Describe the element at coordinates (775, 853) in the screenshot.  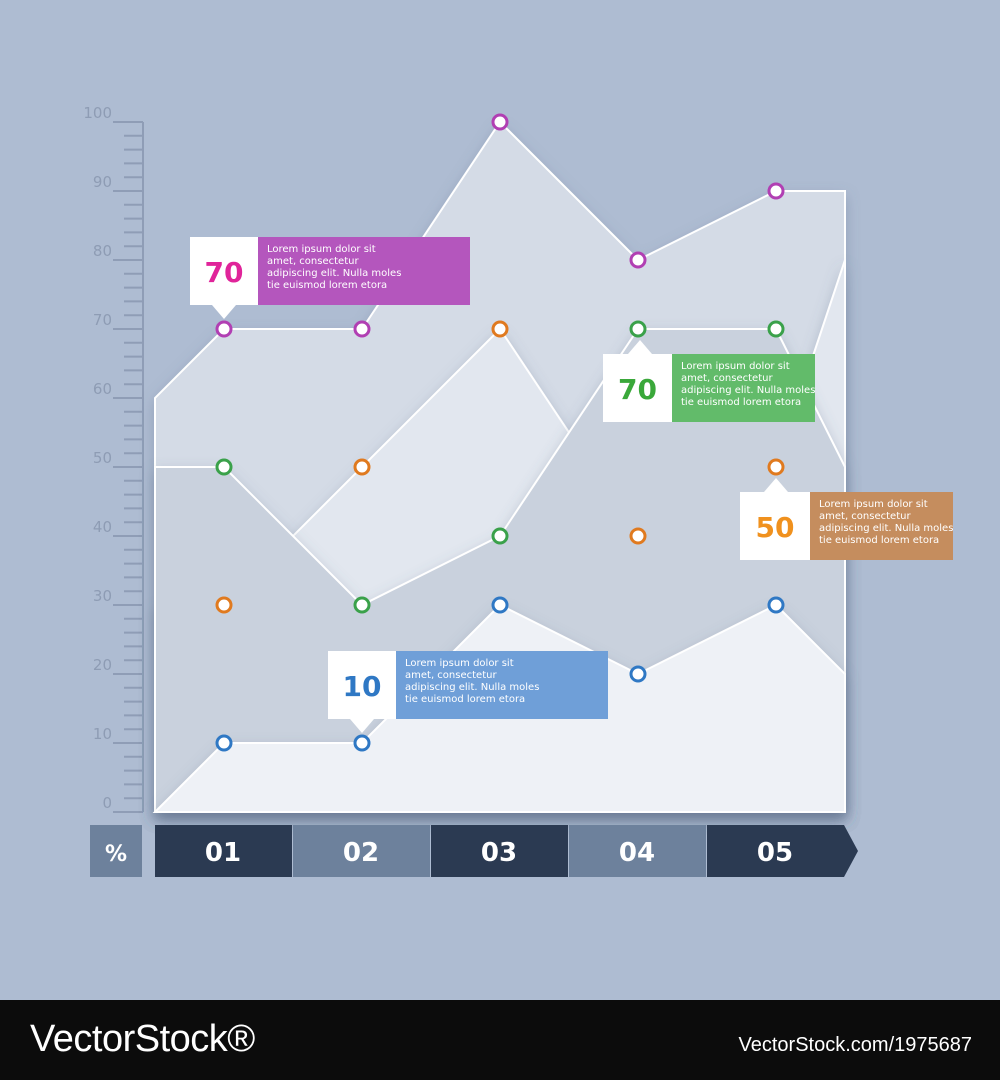
I see `category-label: 05` at that location.